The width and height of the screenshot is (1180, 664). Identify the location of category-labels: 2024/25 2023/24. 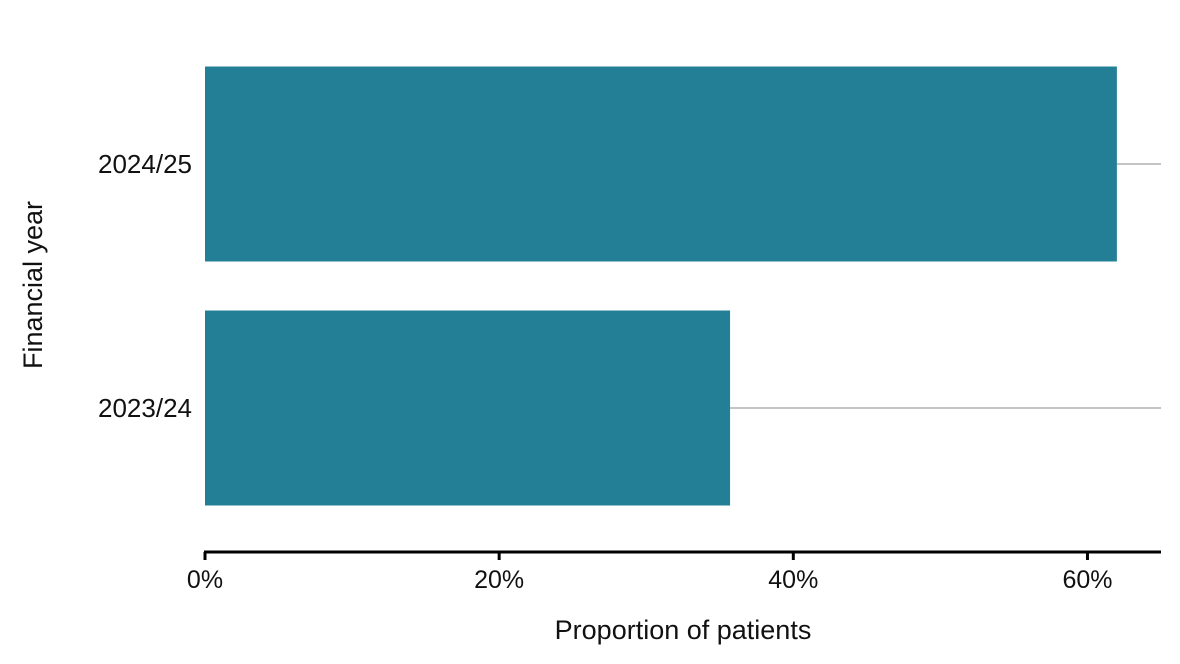
(145, 286).